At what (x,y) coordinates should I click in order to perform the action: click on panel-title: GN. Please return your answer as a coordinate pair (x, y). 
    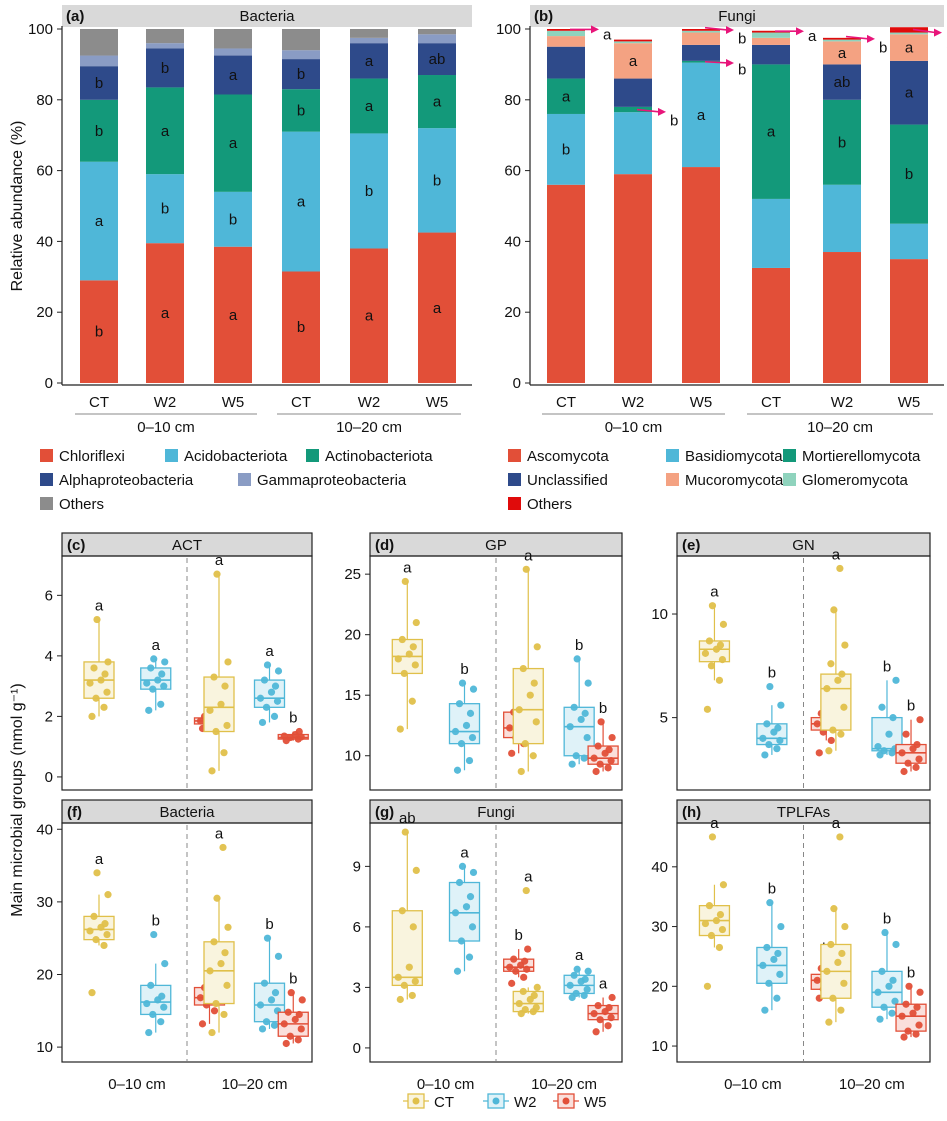
    Looking at the image, I should click on (803, 545).